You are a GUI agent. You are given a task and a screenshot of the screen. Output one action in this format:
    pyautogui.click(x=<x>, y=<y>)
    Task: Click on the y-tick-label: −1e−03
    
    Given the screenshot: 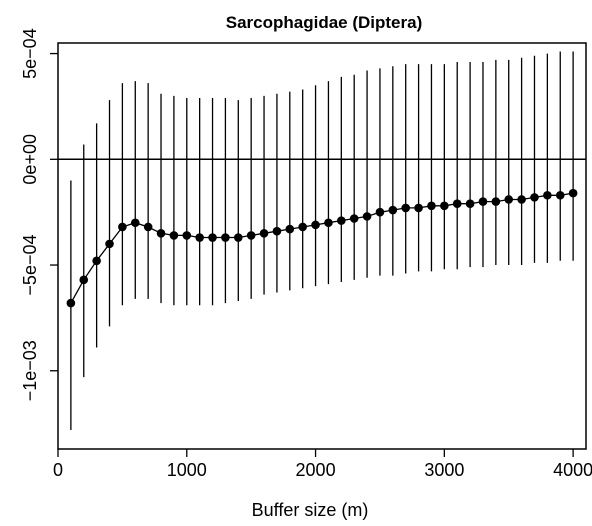 What is the action you would take?
    pyautogui.click(x=30, y=370)
    